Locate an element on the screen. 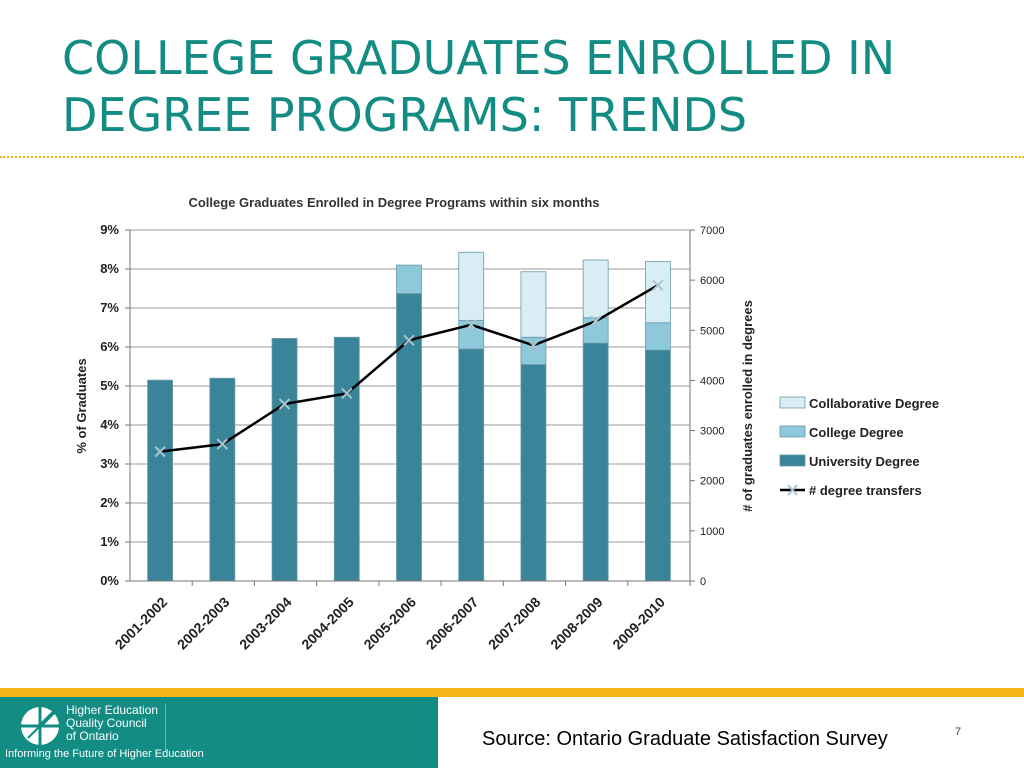  legend-label: University Degree is located at coordinates (864, 461).